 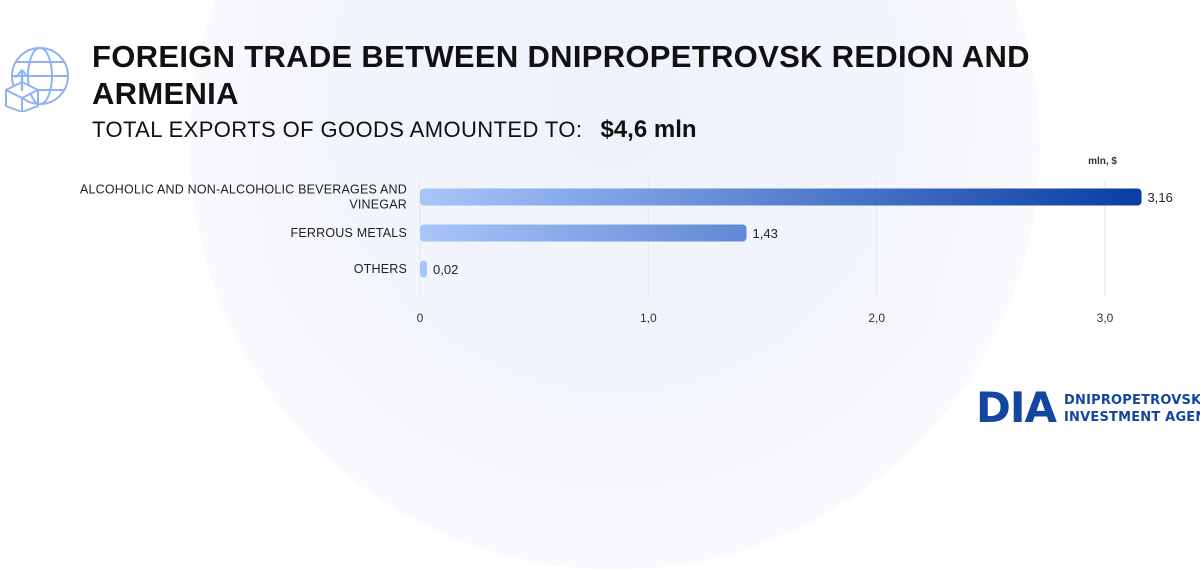 I want to click on bar-value-label: 1,43, so click(x=765, y=233).